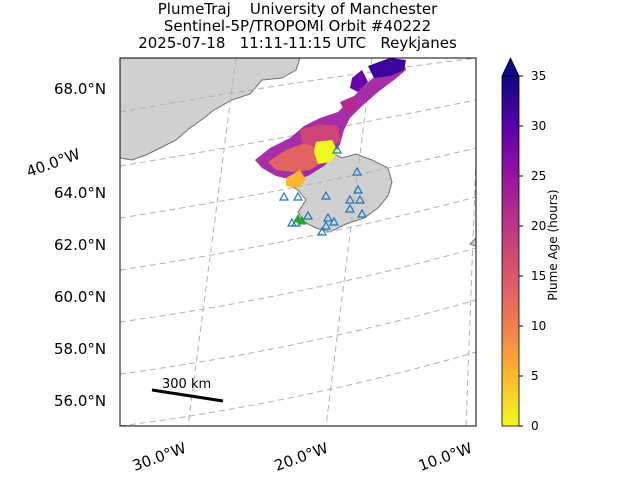 The image size is (640, 480). Describe the element at coordinates (539, 326) in the screenshot. I see `colorbar-tick-10: 10` at that location.